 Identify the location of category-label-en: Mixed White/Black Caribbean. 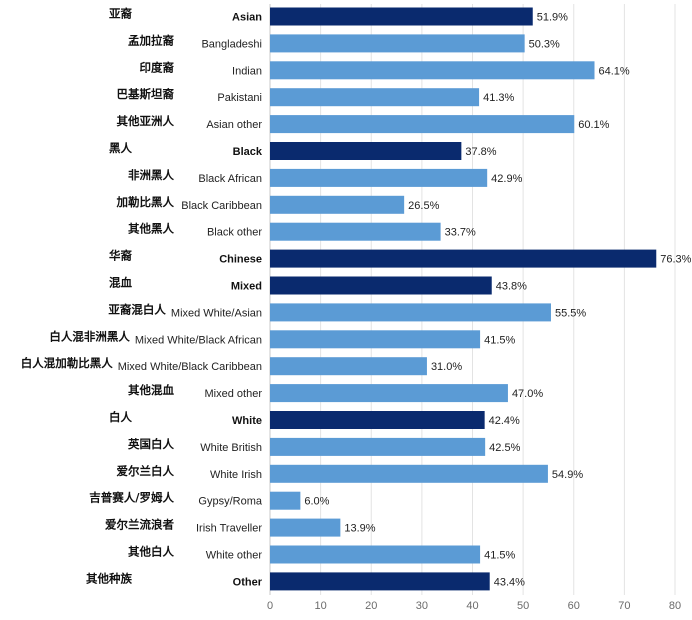
(190, 367).